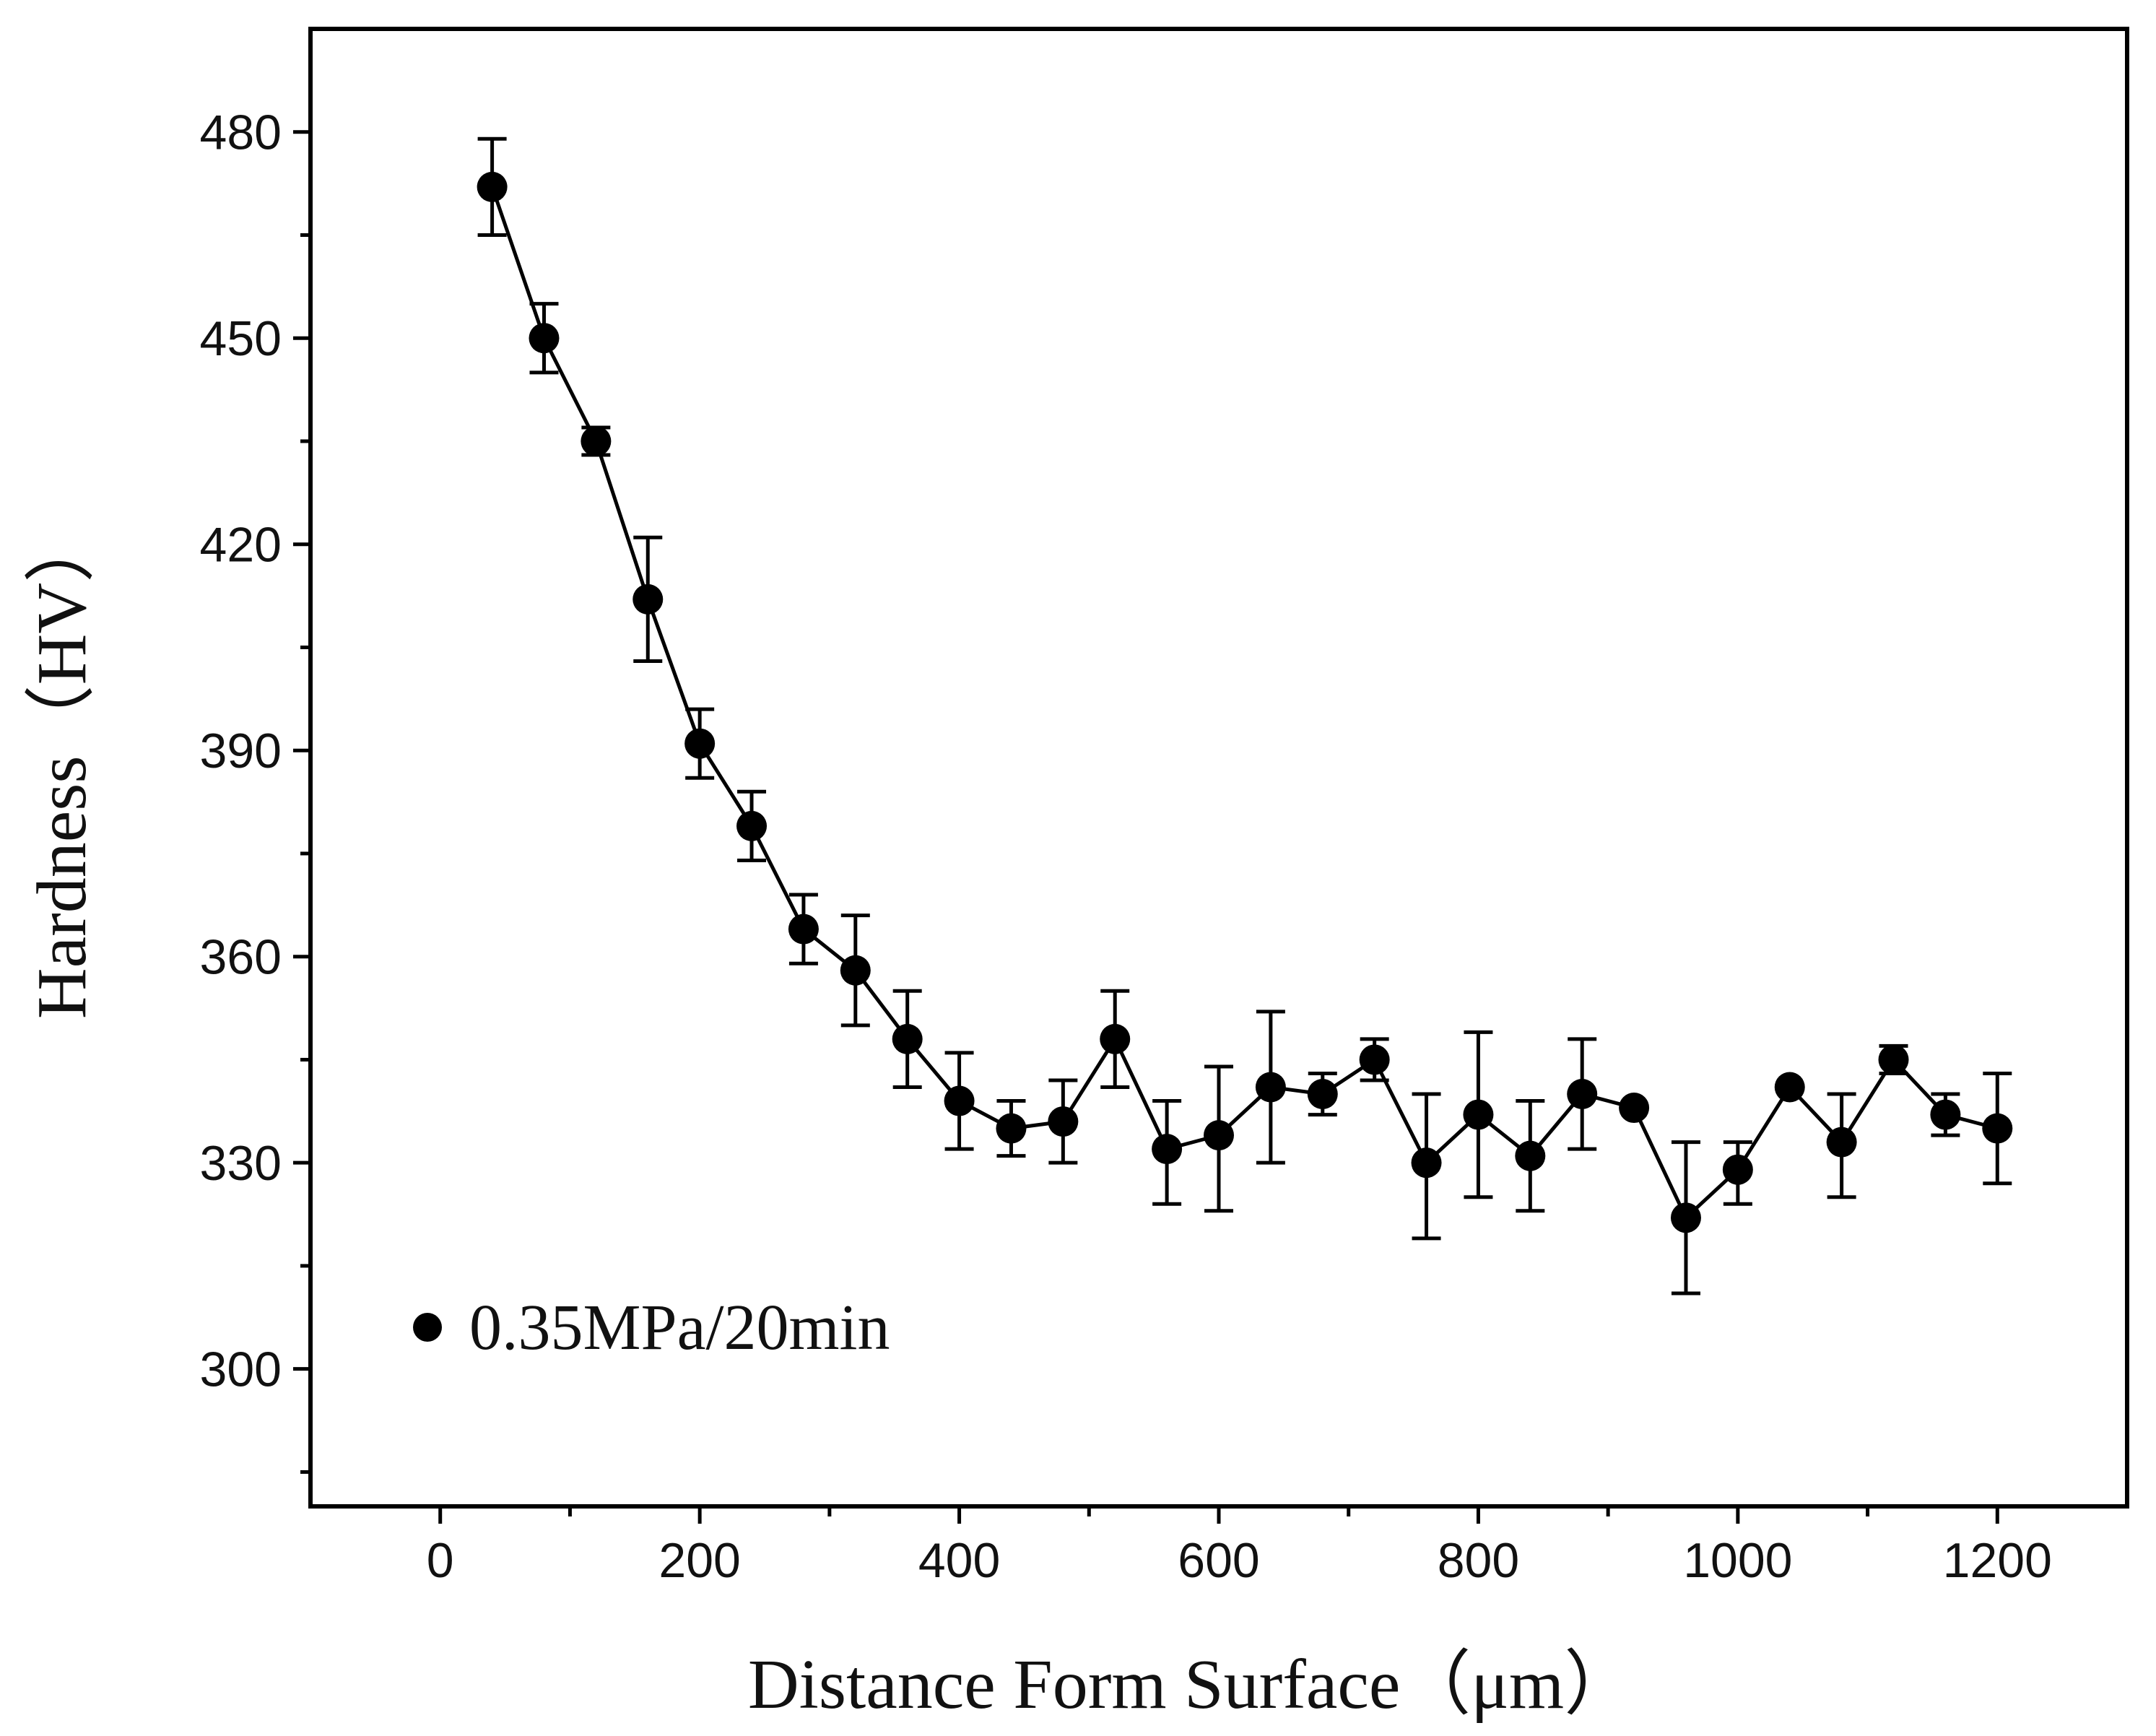 Image resolution: width=2156 pixels, height=1736 pixels. I want to click on x-axis-tick-labels: 0 200 400 600 800 1000 1200, so click(1239, 1560).